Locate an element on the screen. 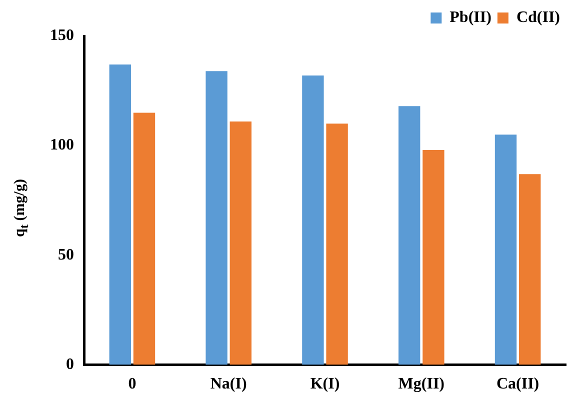 This screenshot has height=408, width=574. y-tick-label: 150 is located at coordinates (62, 35).